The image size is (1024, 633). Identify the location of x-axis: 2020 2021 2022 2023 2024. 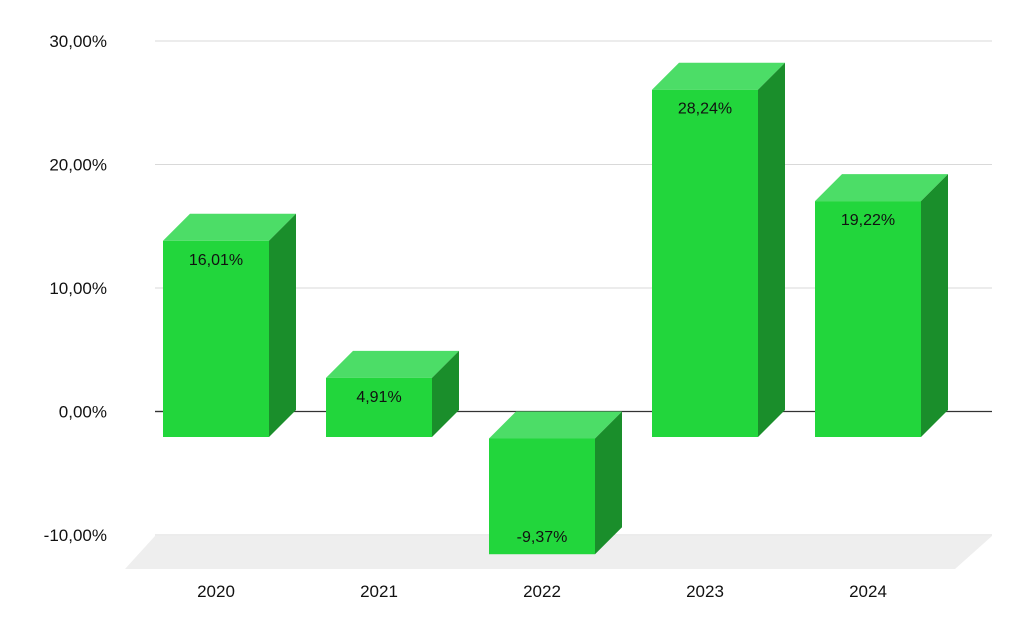
(542, 591).